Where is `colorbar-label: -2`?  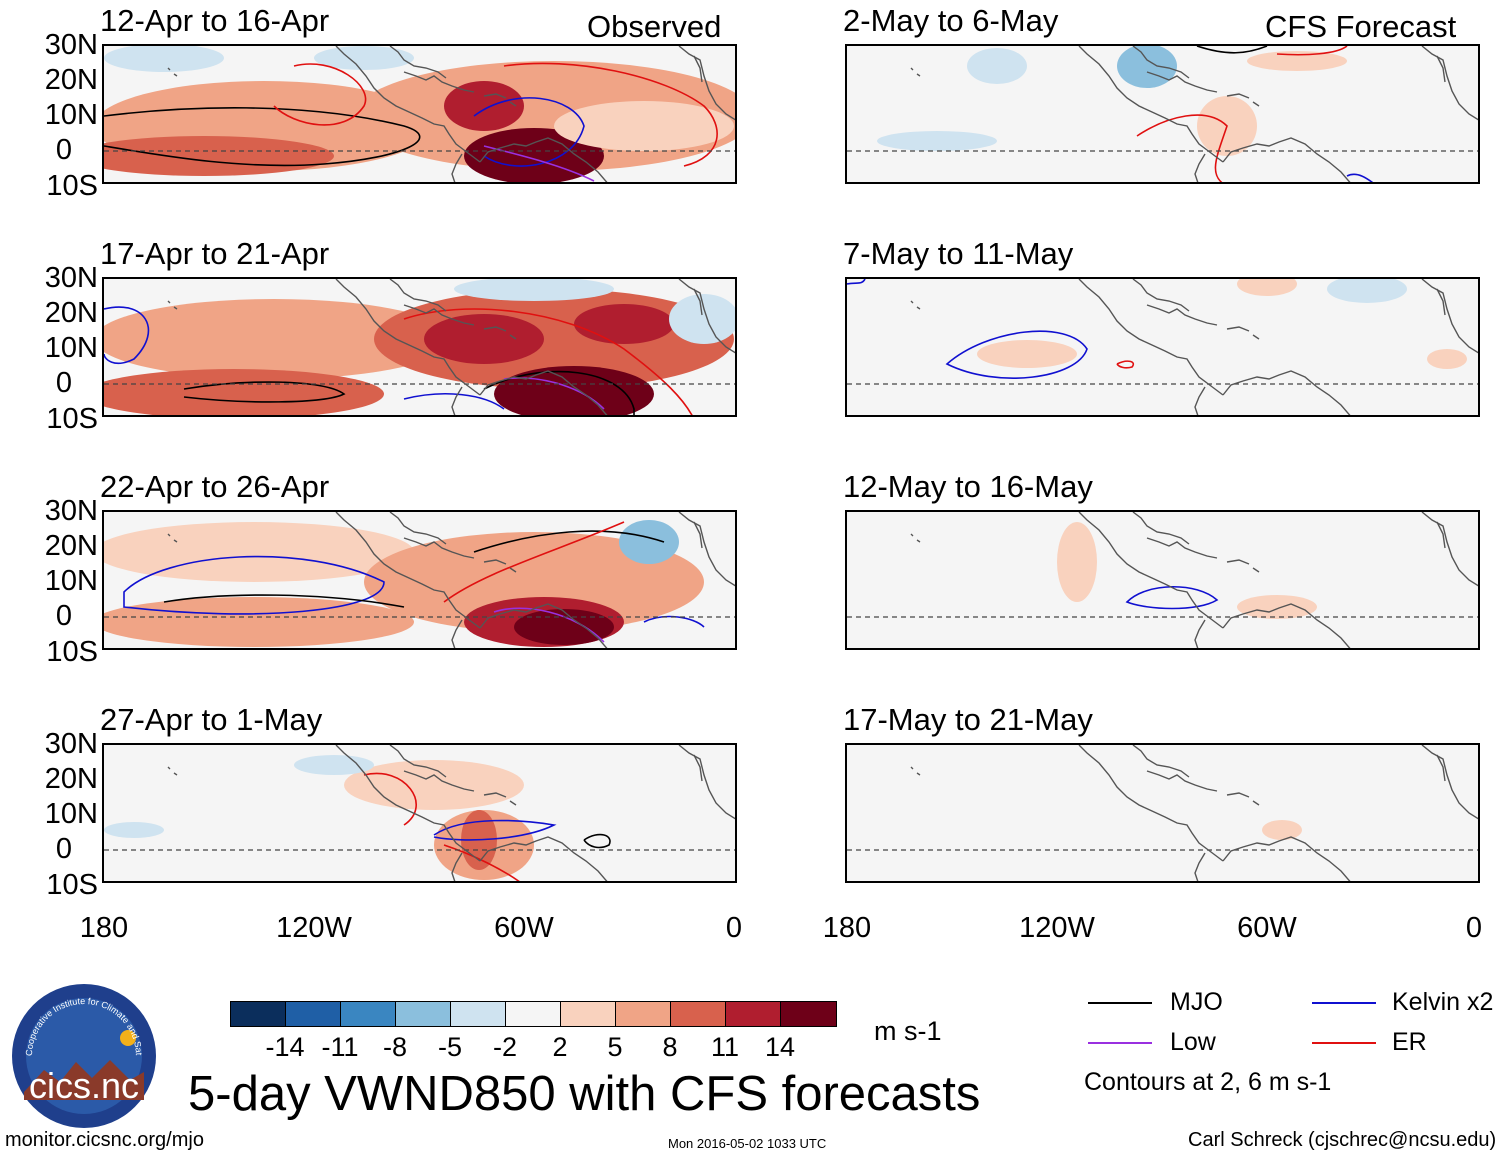 colorbar-label: -2 is located at coordinates (505, 1047).